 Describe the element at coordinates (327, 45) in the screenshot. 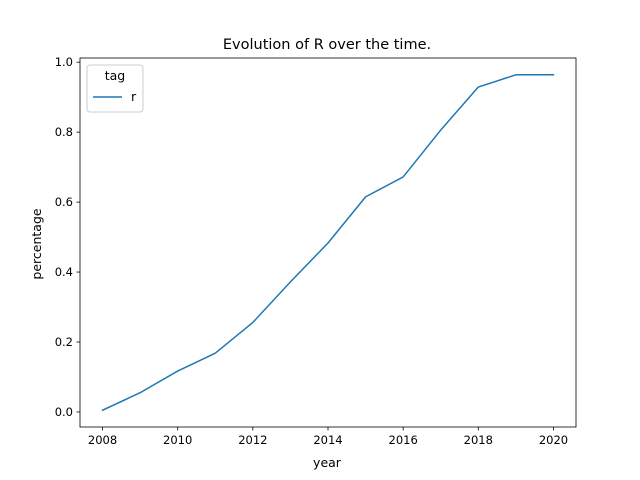

I see `chart-title: Evolution of R over the time.` at that location.